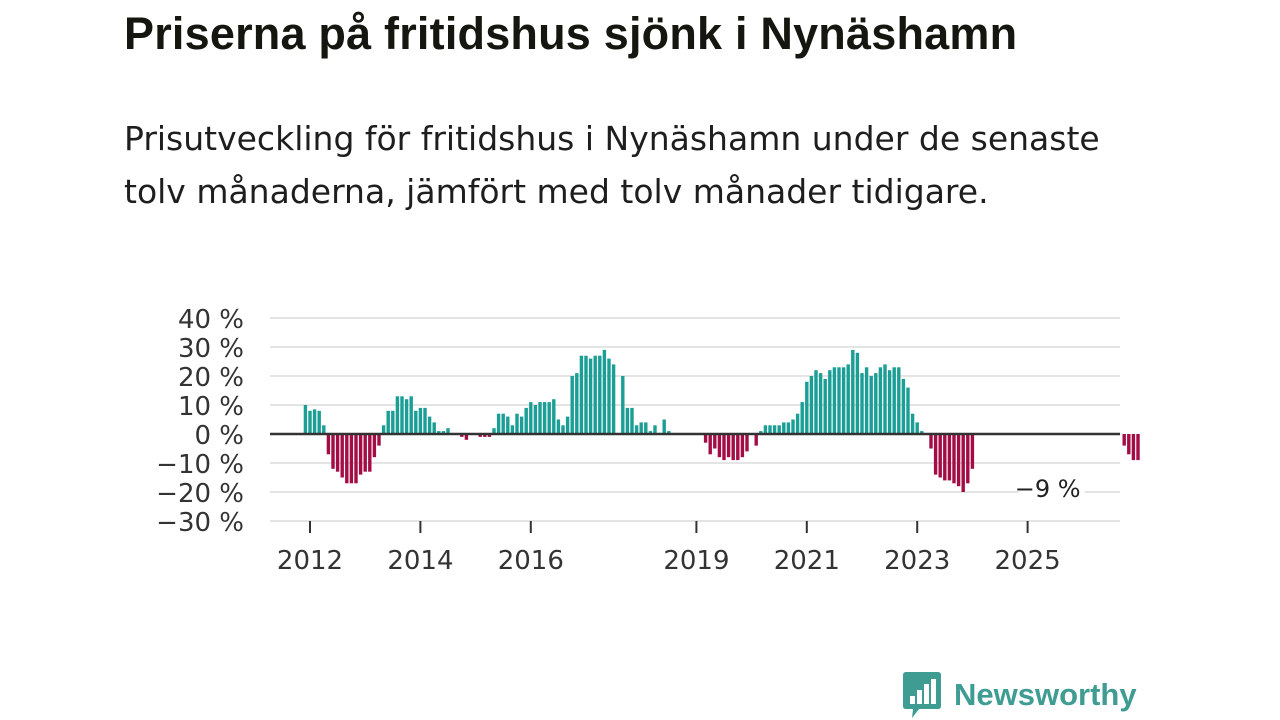 The image size is (1280, 720). I want to click on y-axis-tick-labels: 40 %30 %20 %10 %0 %−10 %−20 %−30 %, so click(200, 421).